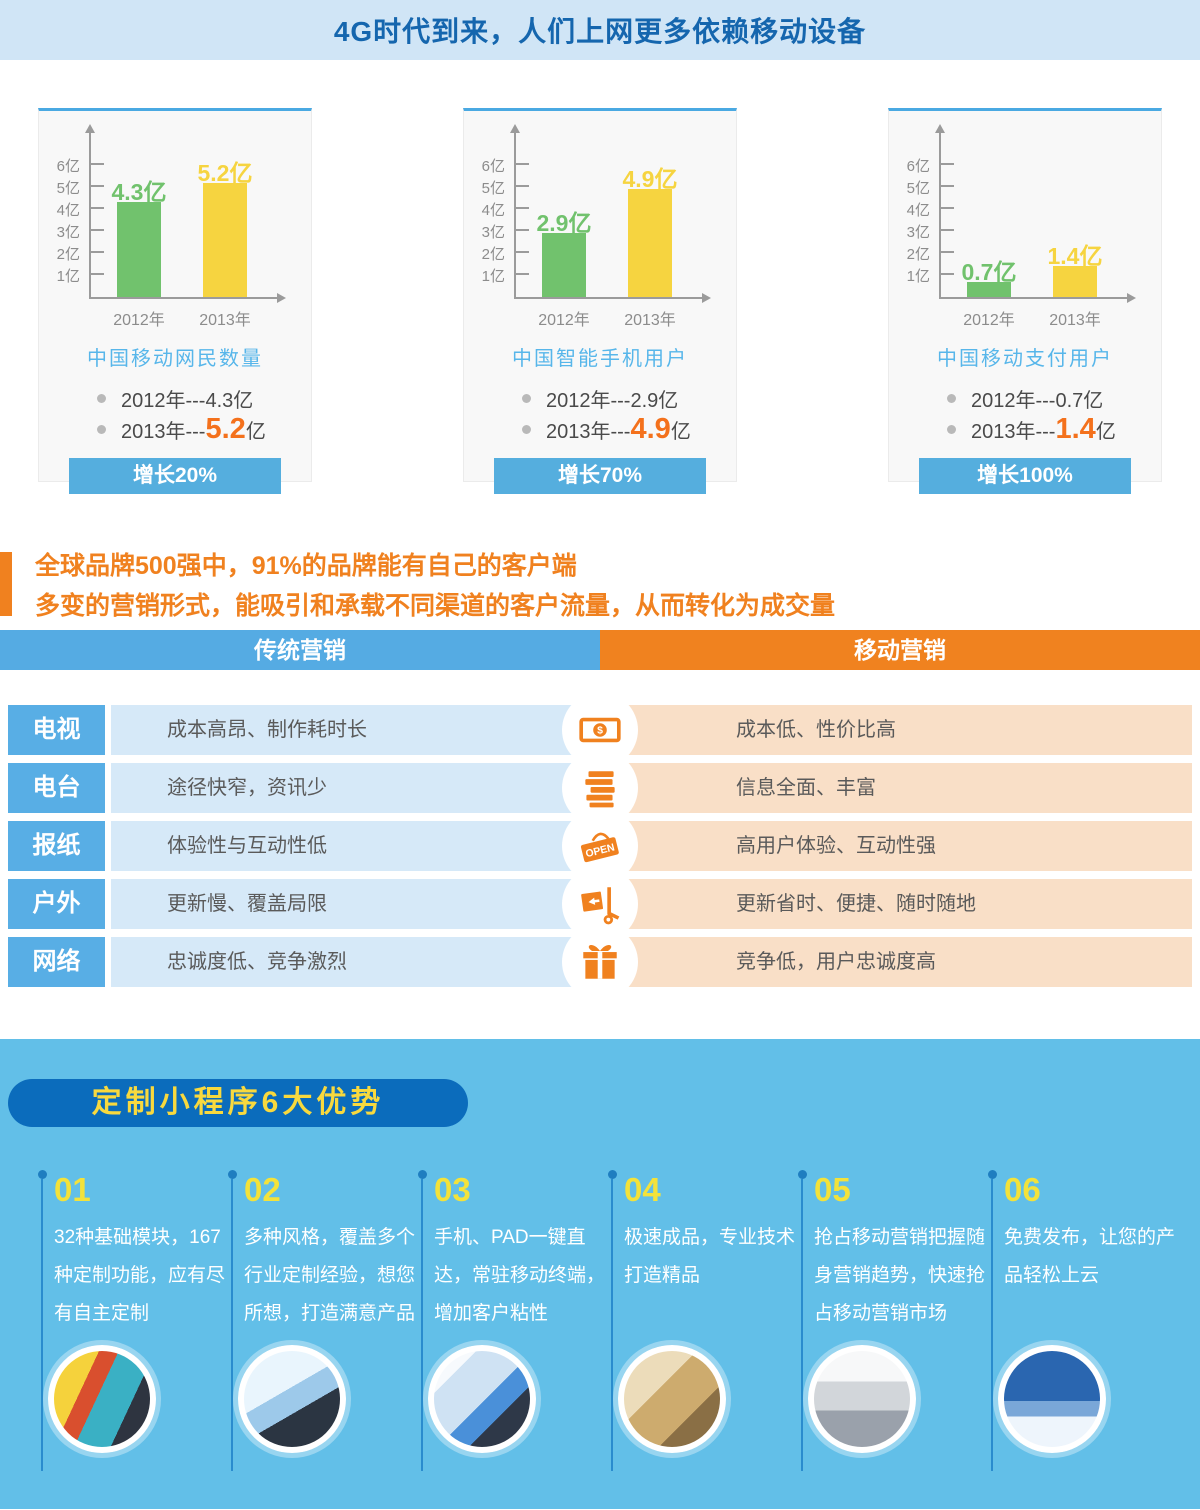 The image size is (1200, 1510). Describe the element at coordinates (139, 192) in the screenshot. I see `bar-value-label: 4.3亿` at that location.